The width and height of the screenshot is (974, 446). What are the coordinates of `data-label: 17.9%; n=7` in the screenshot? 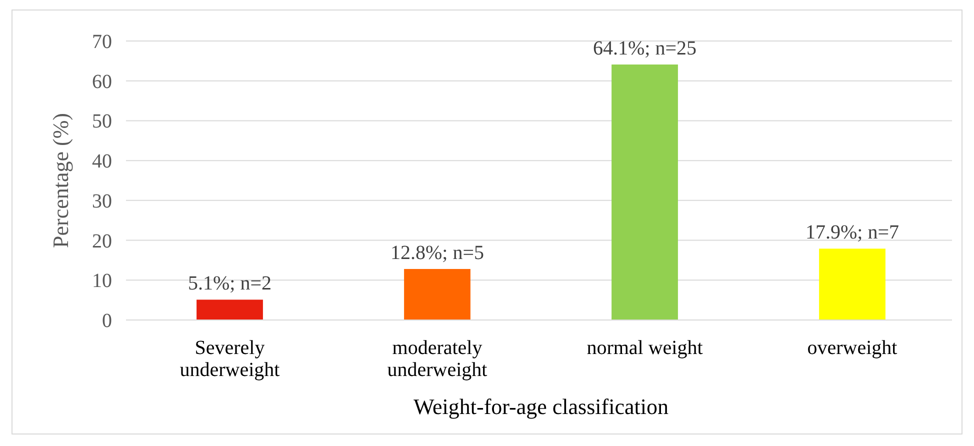 It's located at (852, 233).